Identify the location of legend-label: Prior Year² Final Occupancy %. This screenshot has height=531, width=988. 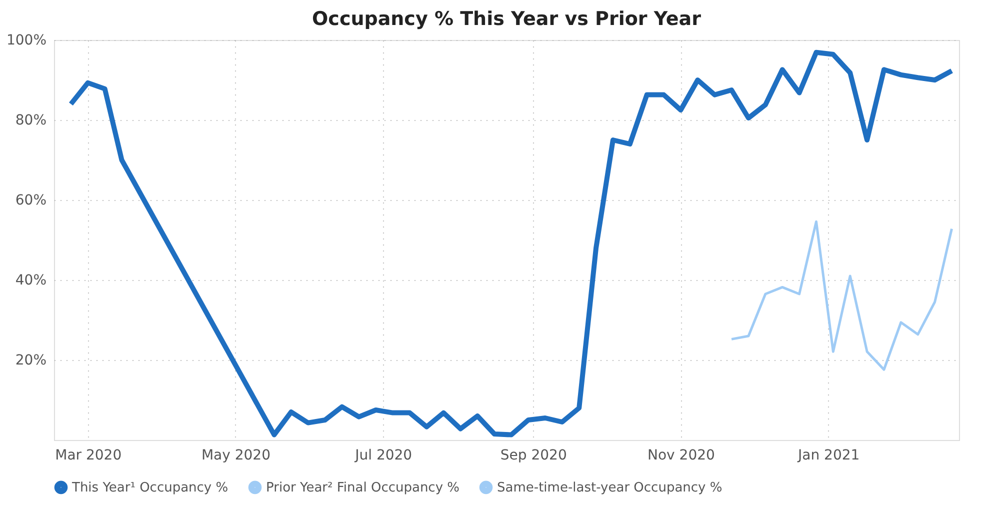
(363, 488).